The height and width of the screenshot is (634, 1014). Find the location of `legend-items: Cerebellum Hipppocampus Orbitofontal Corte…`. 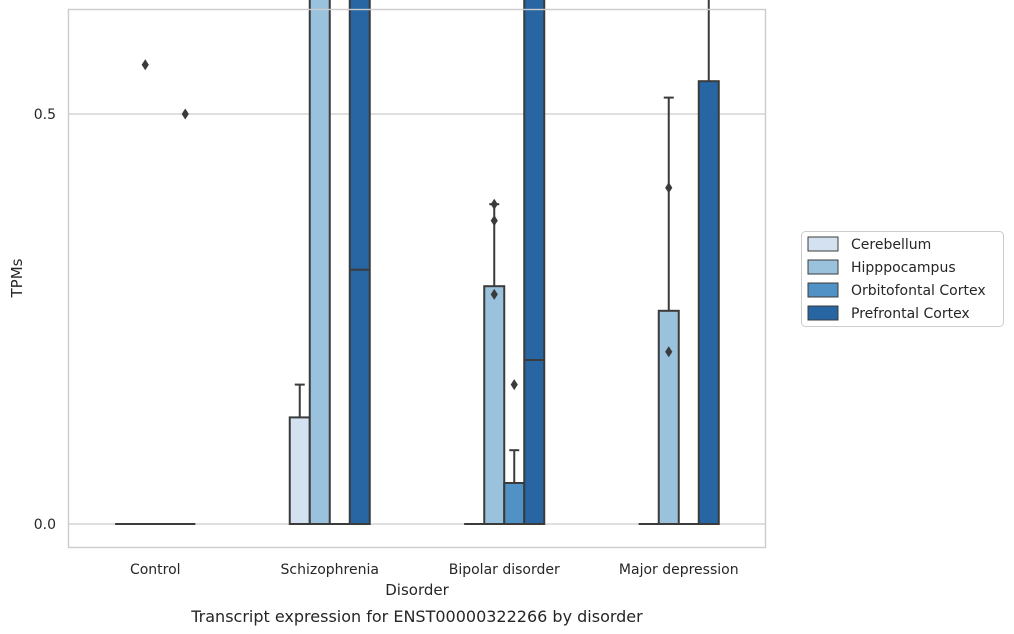

legend-items: Cerebellum Hipppocampus Orbitofontal Corte… is located at coordinates (896, 279).